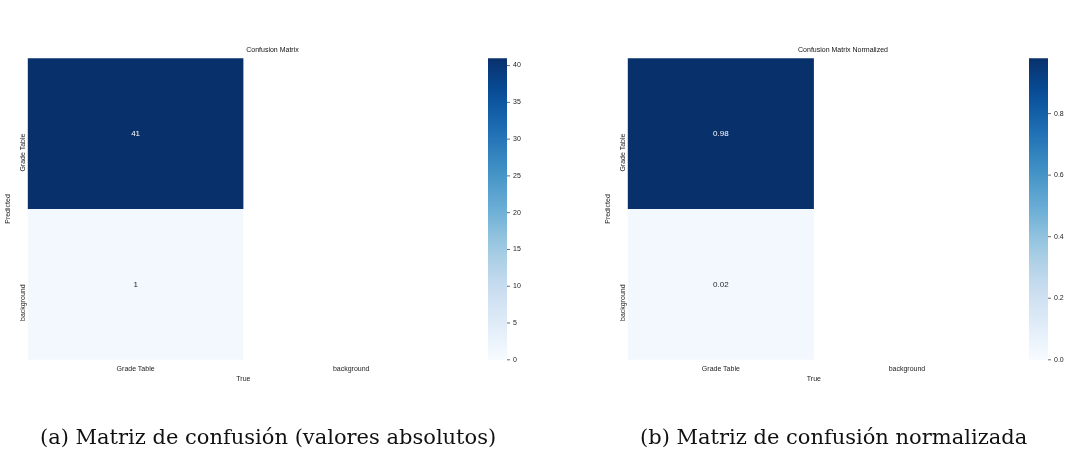 Image resolution: width=1086 pixels, height=470 pixels. Describe the element at coordinates (268, 437) in the screenshot. I see `text: (a) Matriz de confusión (valores absolutos)` at that location.